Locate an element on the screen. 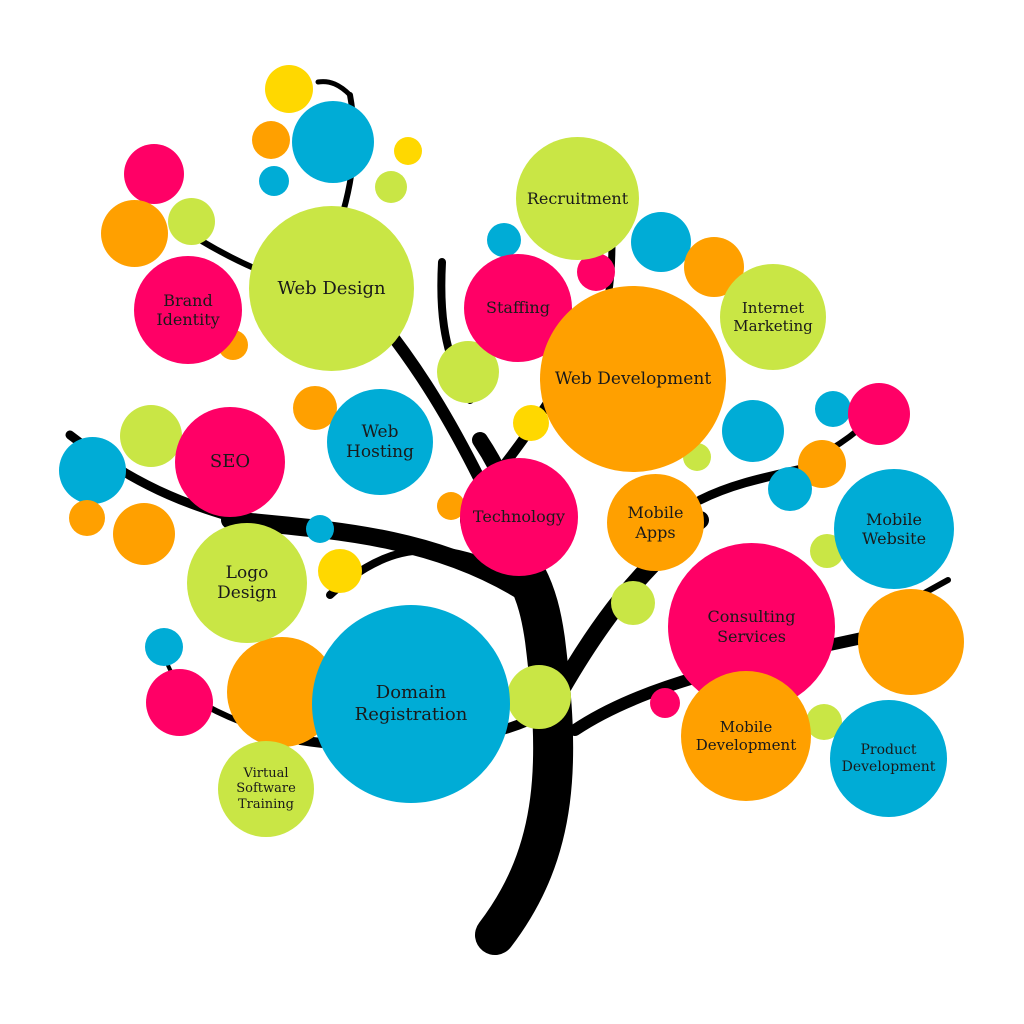 The image size is (1024, 1024). label-internet-marketing: Internet Marketing is located at coordinates (773, 317).